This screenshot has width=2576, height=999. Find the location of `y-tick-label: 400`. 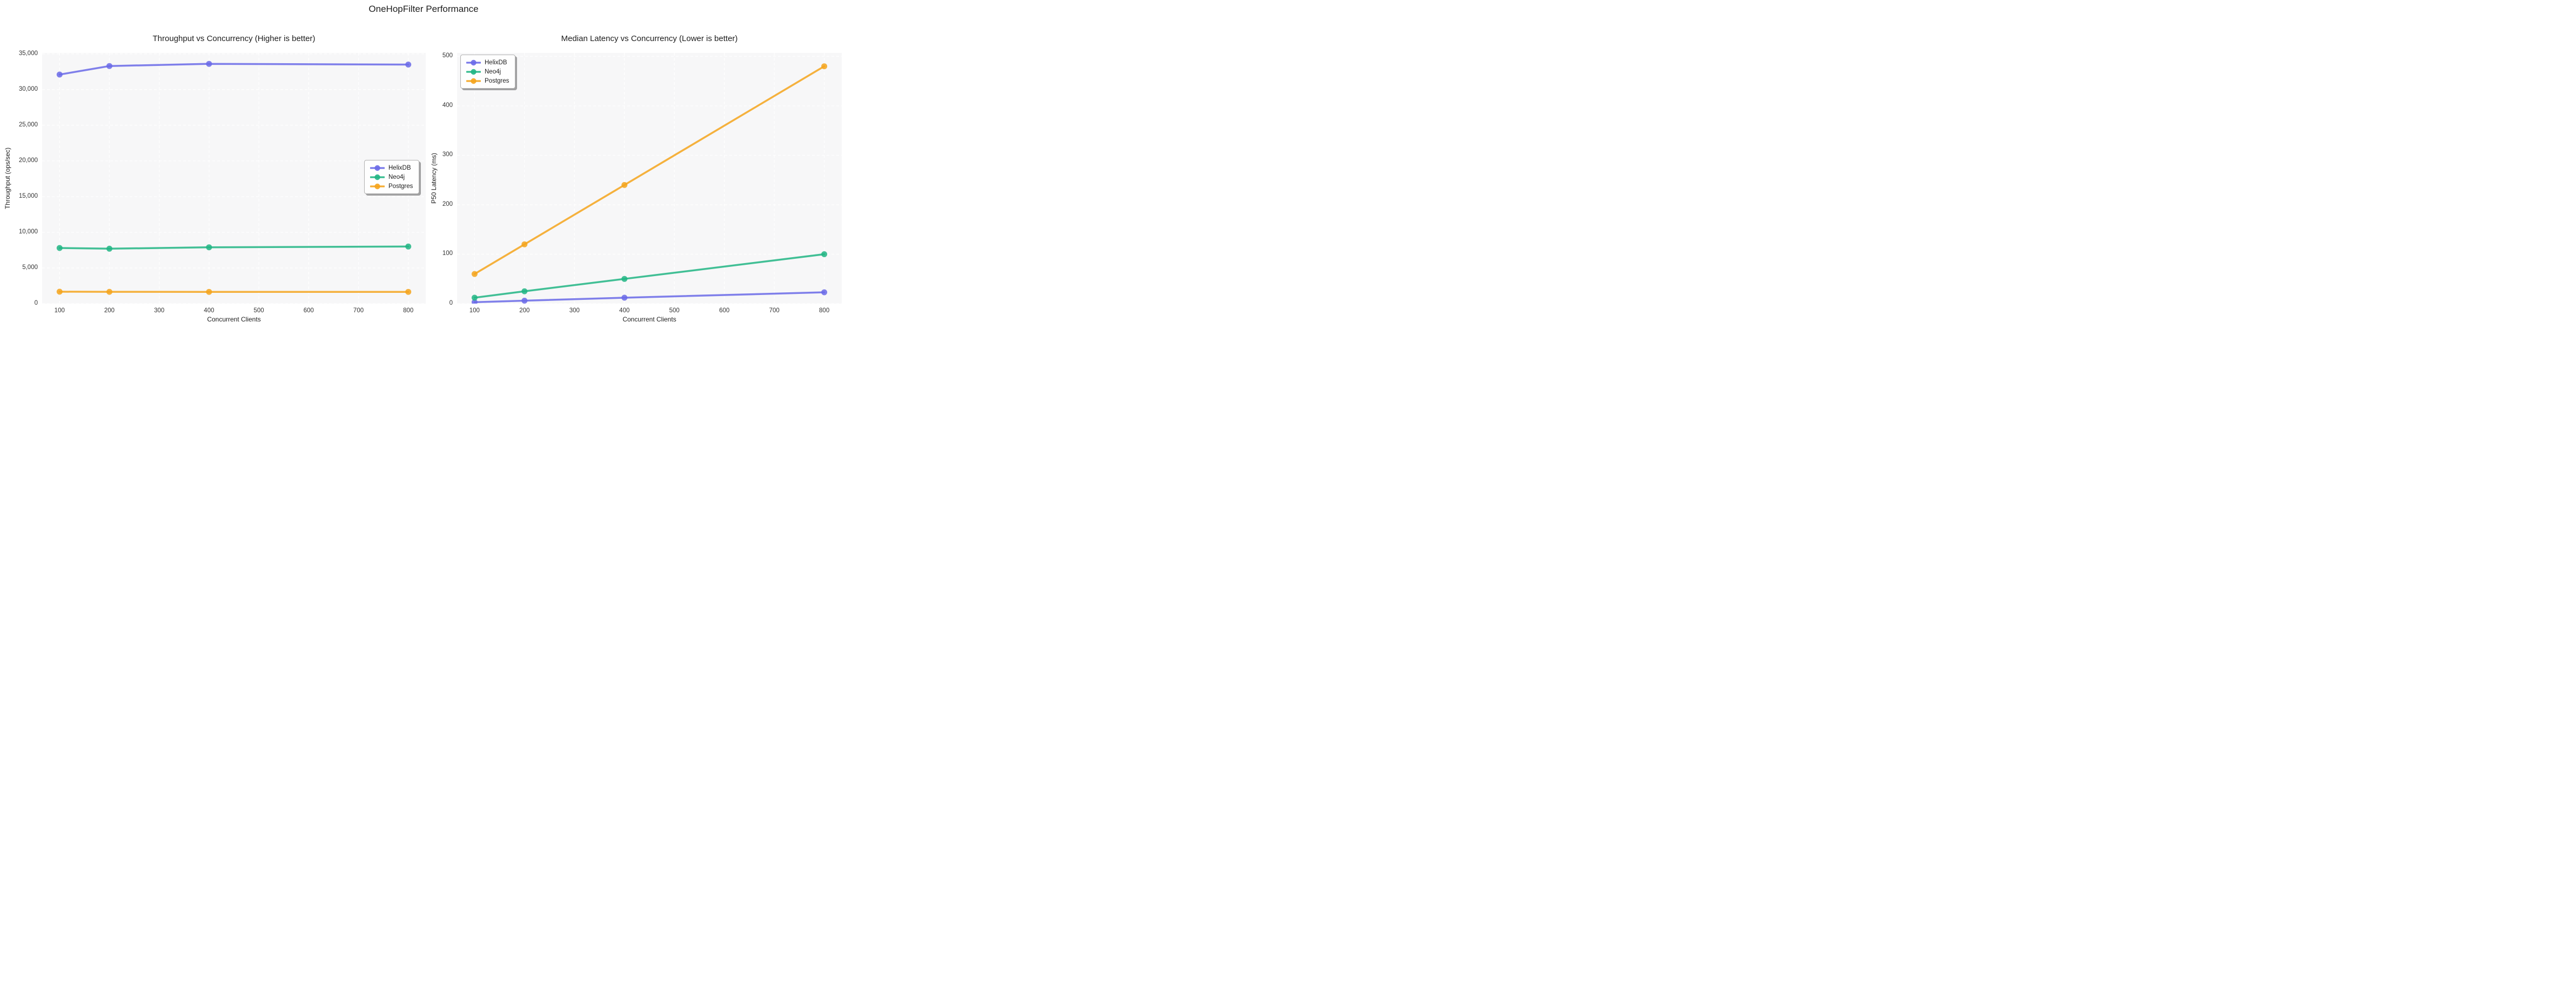

y-tick-label: 400 is located at coordinates (448, 105).